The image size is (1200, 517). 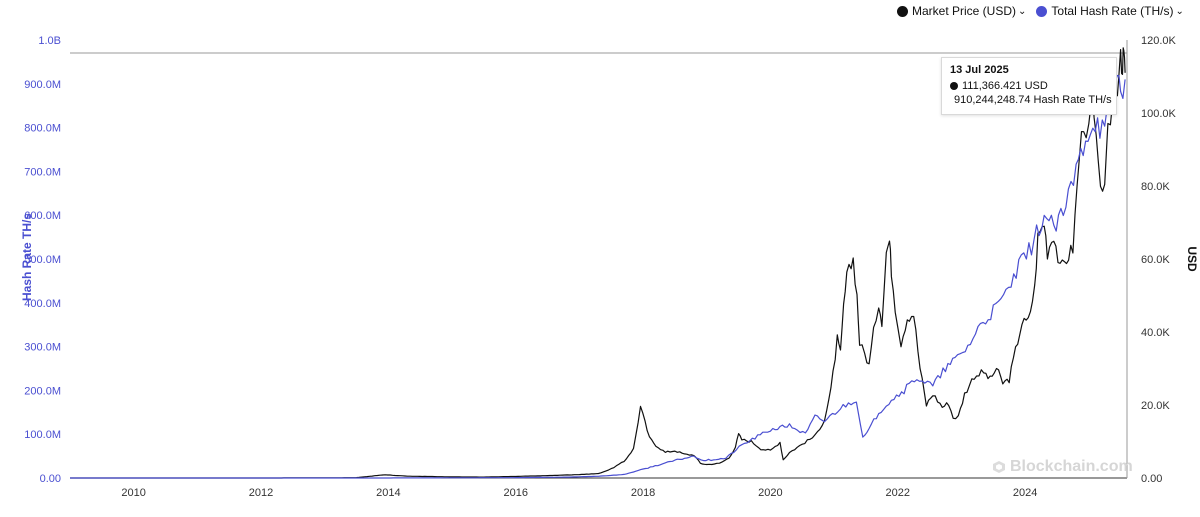 I want to click on left-axis-title: Hash Rate TH/s, so click(x=27, y=257).